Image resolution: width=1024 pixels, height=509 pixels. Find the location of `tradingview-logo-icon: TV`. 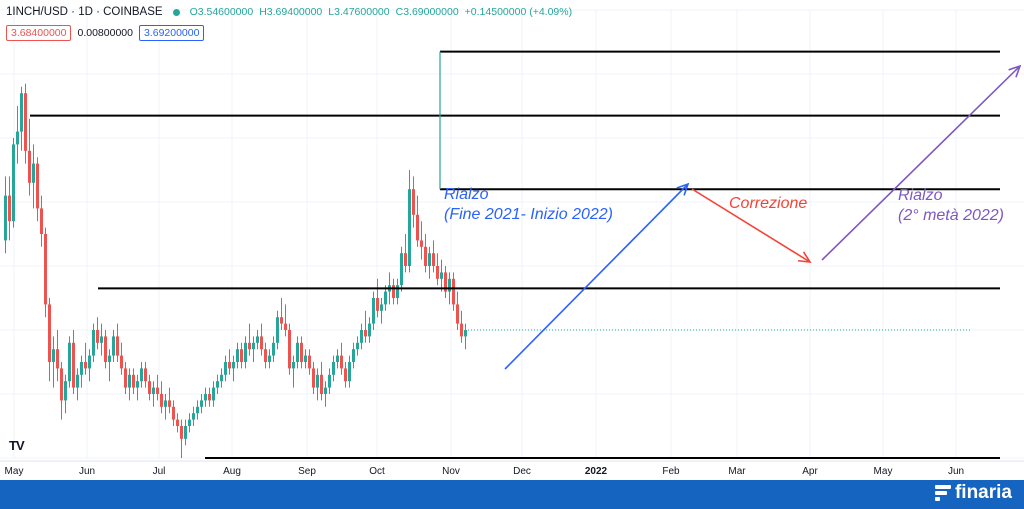

tradingview-logo-icon: TV is located at coordinates (17, 445).